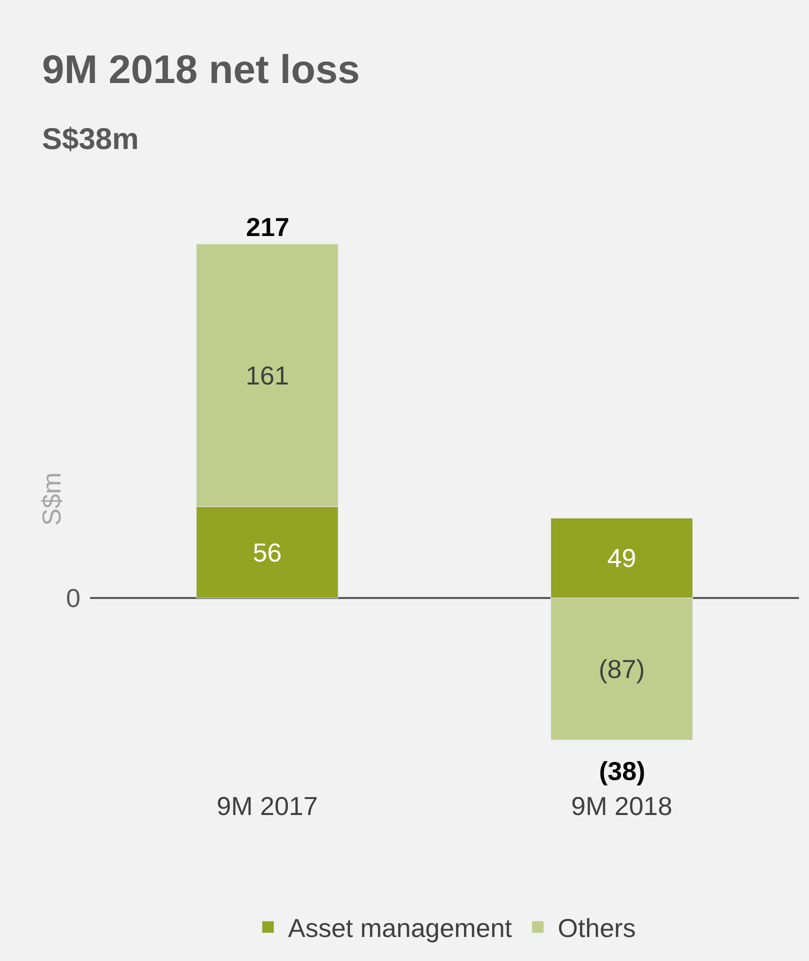  I want to click on data-label: (87), so click(621, 669).